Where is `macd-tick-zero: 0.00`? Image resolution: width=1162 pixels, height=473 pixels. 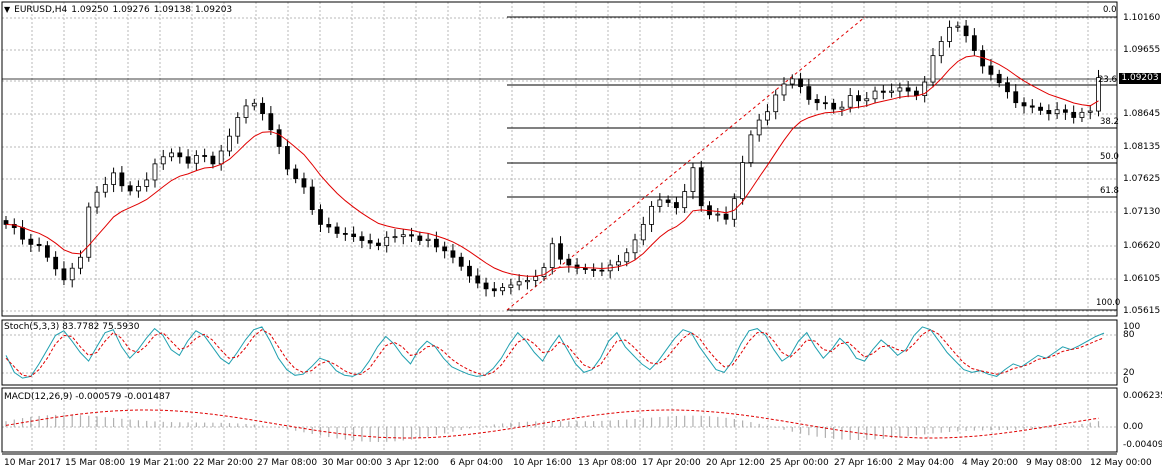 macd-tick-zero: 0.00 is located at coordinates (1133, 427).